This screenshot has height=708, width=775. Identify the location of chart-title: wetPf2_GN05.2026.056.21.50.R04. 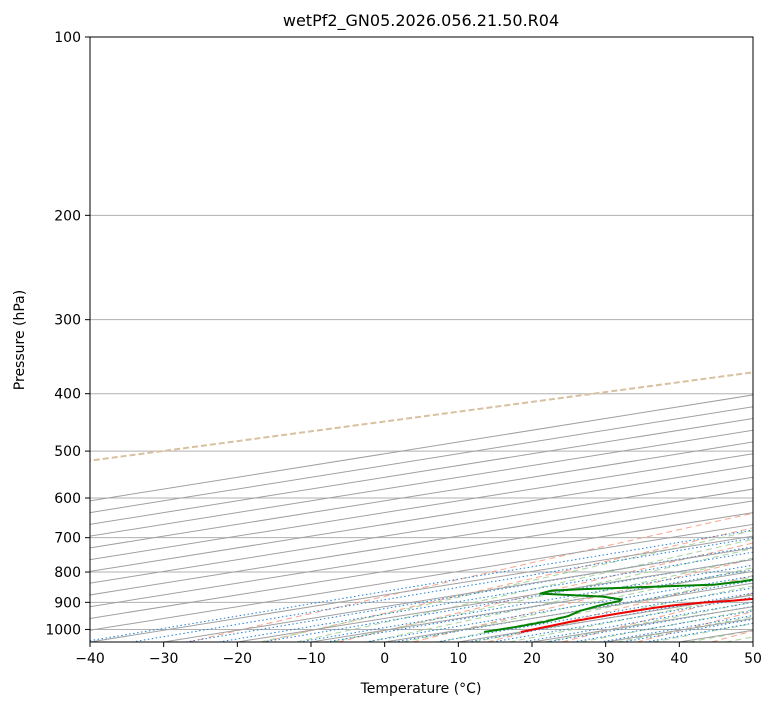
(421, 21).